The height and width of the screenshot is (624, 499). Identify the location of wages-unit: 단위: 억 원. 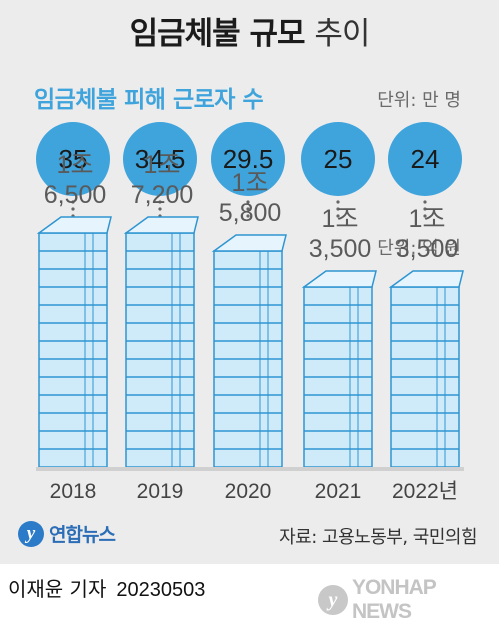
(419, 248).